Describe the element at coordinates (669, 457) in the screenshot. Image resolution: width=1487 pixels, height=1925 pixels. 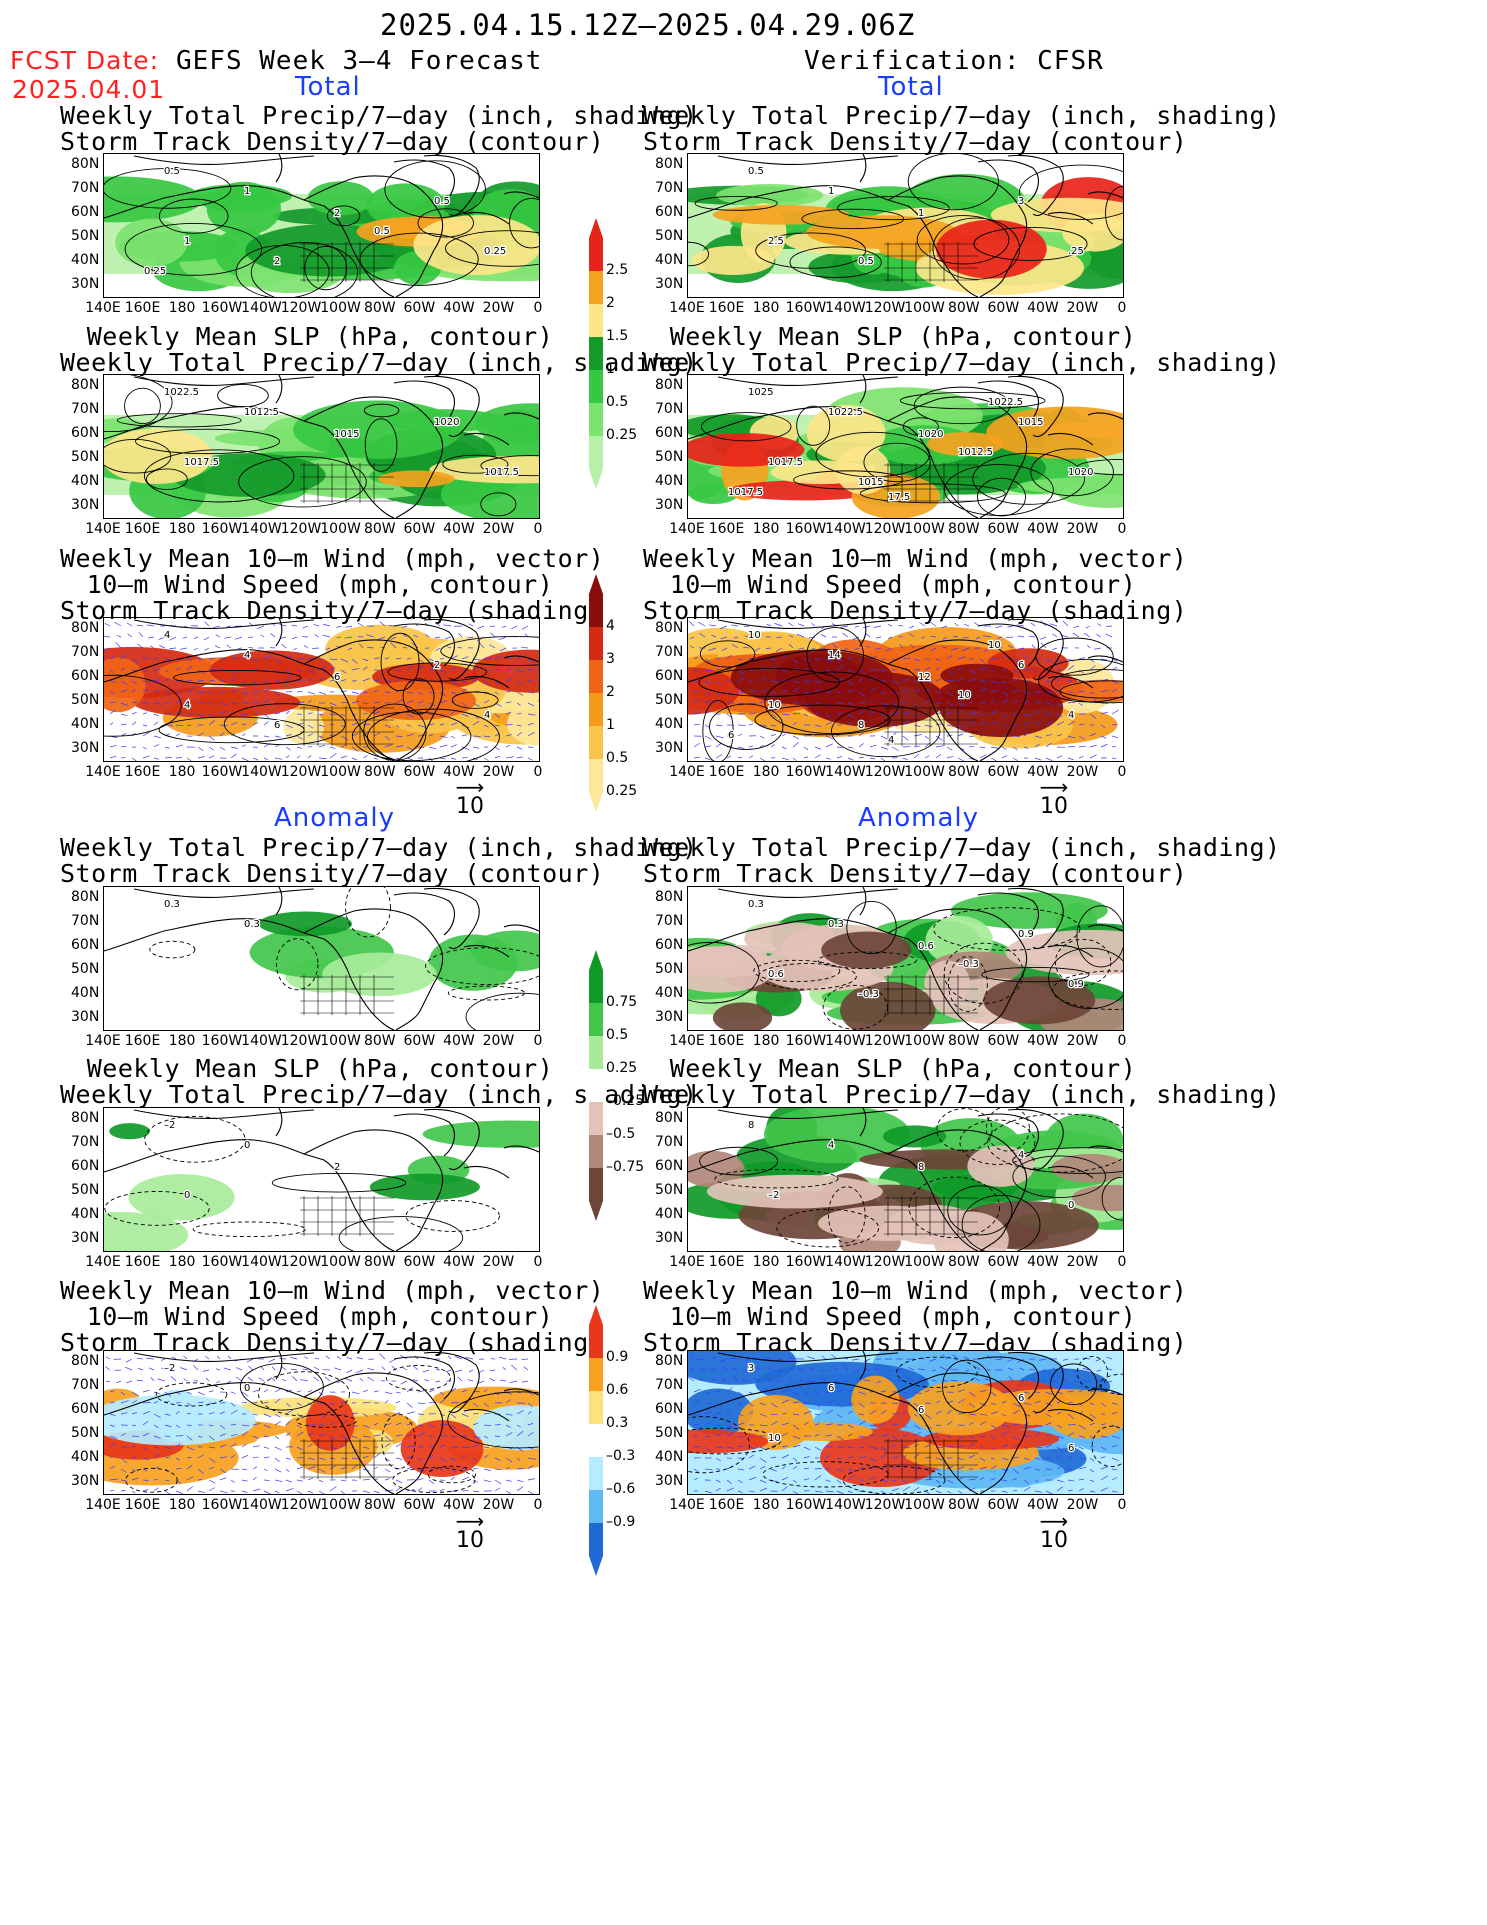
I see `lat-tick-label: 50N` at that location.